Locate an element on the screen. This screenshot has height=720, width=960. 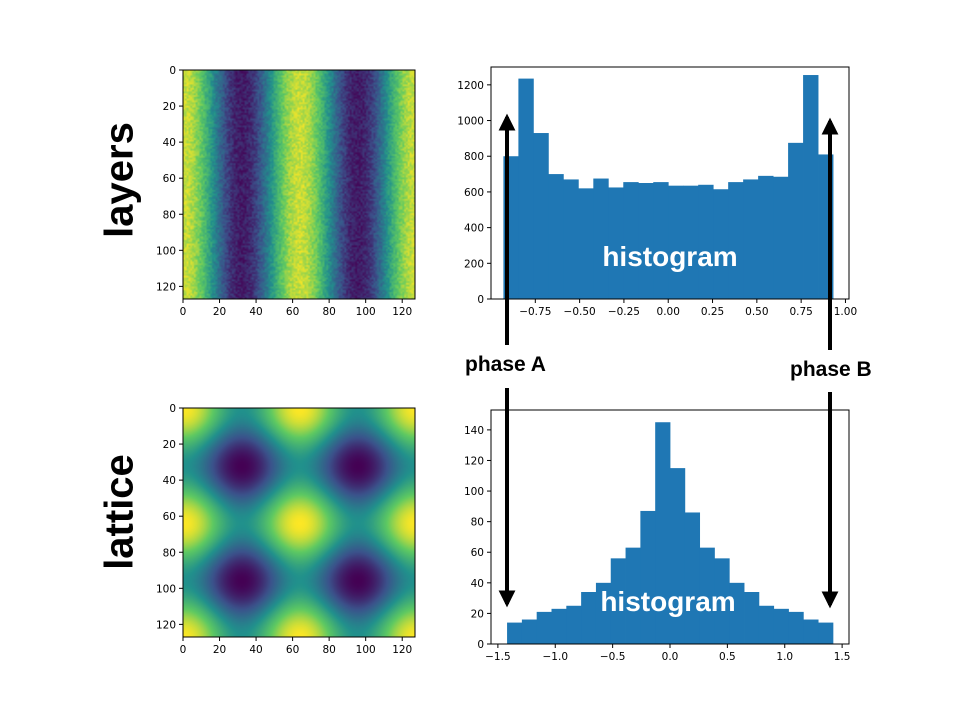
histogram-label-top: histogram is located at coordinates (670, 256).